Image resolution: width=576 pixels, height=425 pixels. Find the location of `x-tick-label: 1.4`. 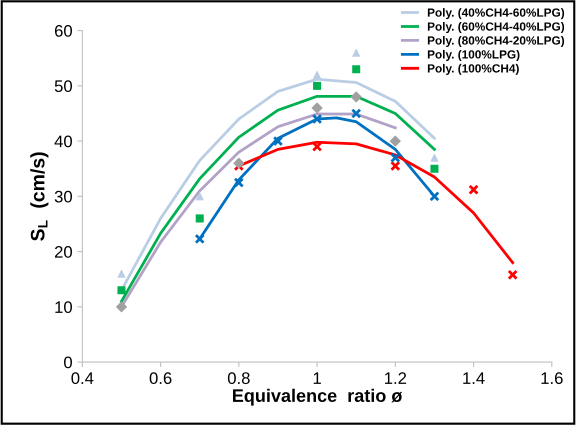

x-tick-label: 1.4 is located at coordinates (474, 378).